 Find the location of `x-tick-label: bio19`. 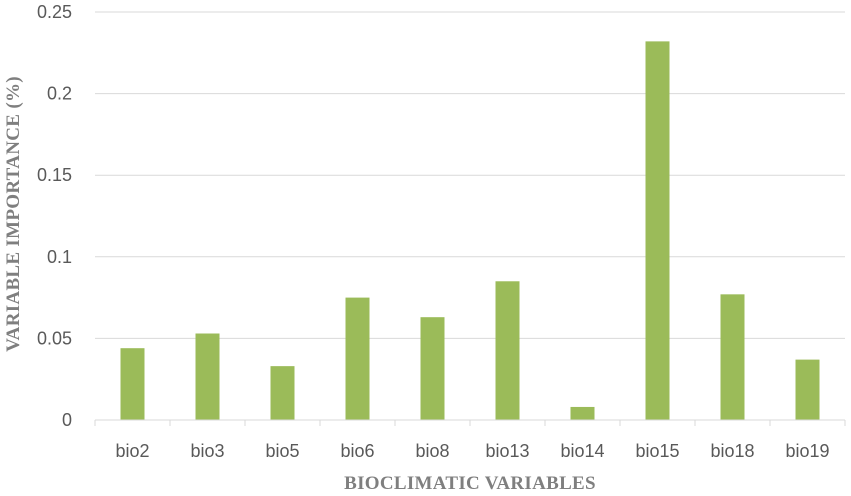

x-tick-label: bio19 is located at coordinates (807, 451).